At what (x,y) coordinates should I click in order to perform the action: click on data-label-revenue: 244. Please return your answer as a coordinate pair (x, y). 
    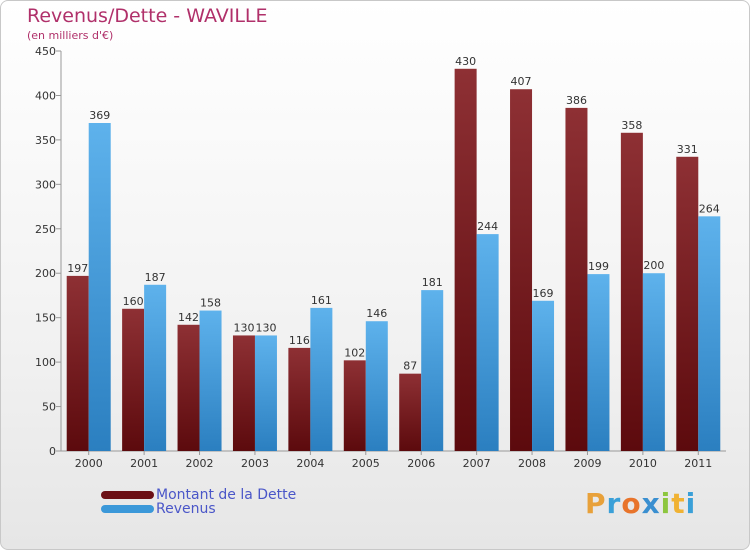
    Looking at the image, I should click on (487, 226).